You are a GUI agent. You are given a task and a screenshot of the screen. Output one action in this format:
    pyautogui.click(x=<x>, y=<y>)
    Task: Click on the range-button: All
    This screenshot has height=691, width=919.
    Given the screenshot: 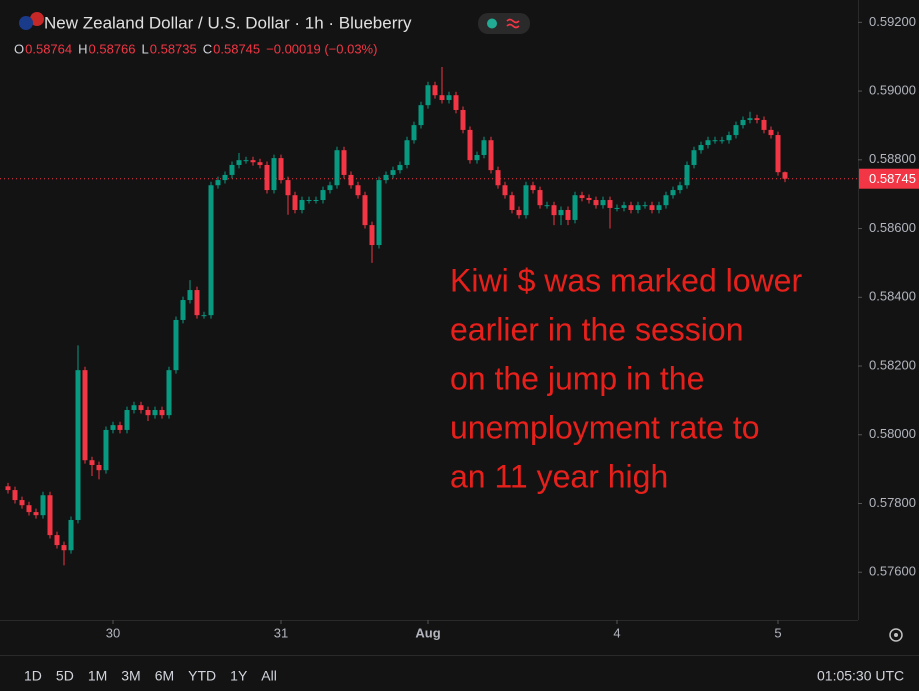 What is the action you would take?
    pyautogui.click(x=269, y=676)
    